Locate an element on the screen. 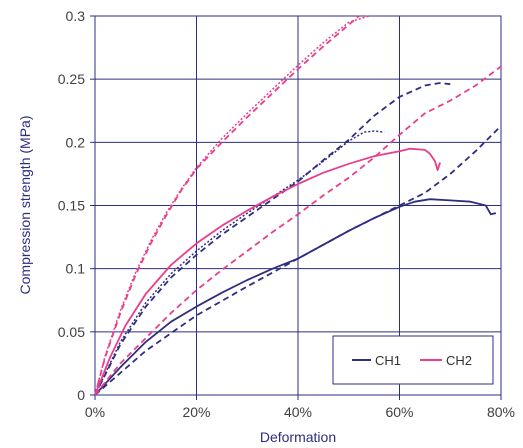  y-tick-label: 0.05 is located at coordinates (71, 332).